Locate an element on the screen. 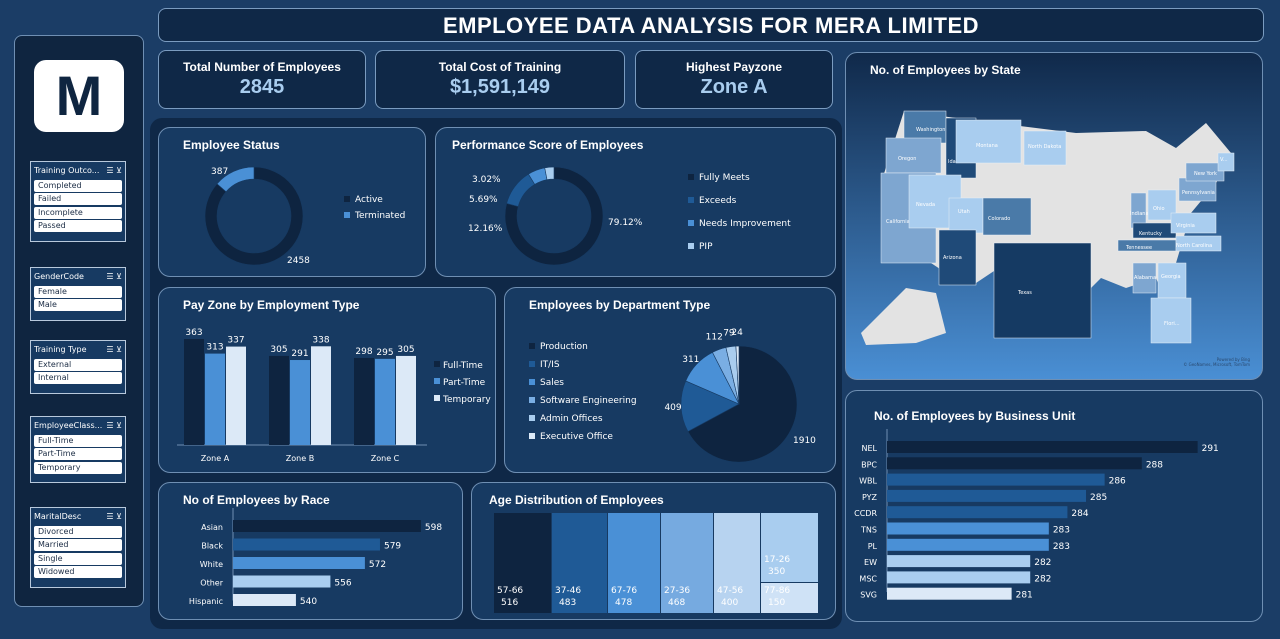 This screenshot has width=1280, height=639. age-tile: 17-26 350 is located at coordinates (789, 547).